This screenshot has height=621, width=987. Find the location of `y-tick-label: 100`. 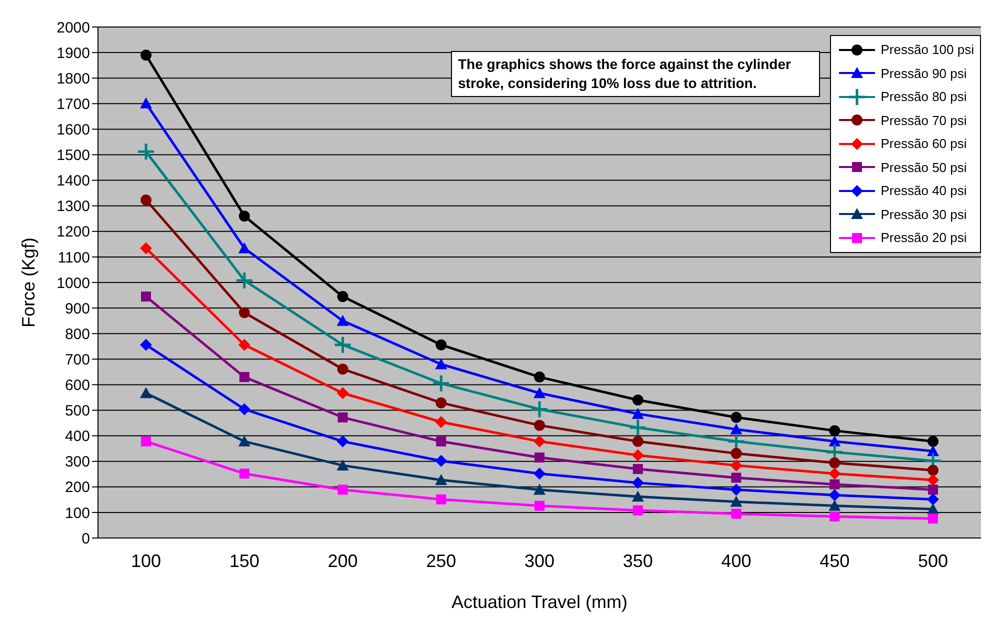

y-tick-label: 100 is located at coordinates (77, 513).